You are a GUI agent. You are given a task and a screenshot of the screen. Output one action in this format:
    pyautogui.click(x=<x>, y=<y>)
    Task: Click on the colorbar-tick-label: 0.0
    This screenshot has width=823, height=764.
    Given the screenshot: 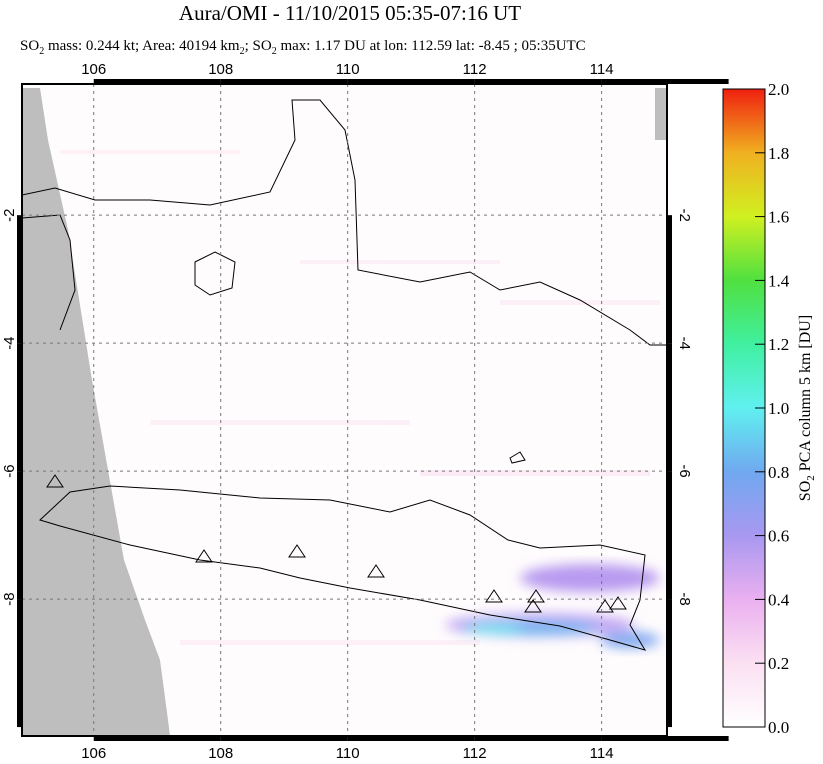 What is the action you would take?
    pyautogui.click(x=778, y=727)
    